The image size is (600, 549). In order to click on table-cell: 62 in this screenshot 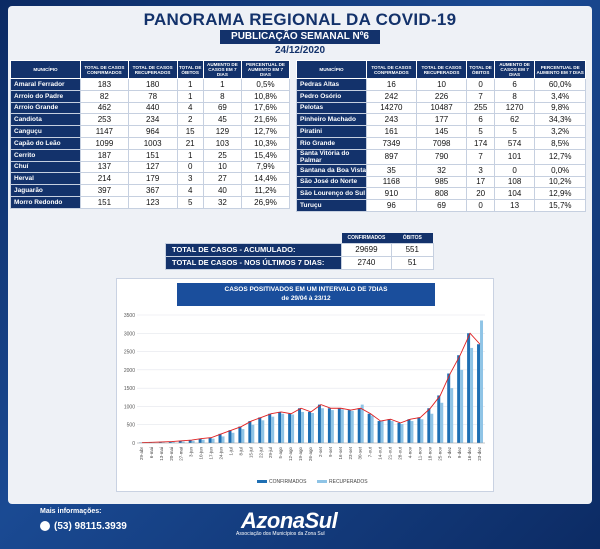, I will do `click(514, 120)`.